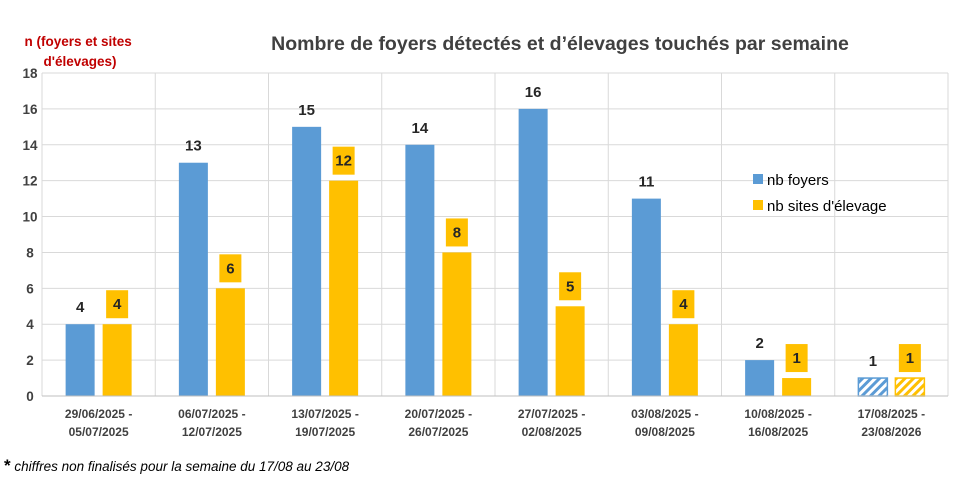 The image size is (980, 492). I want to click on x-tick-label-line: 17/08/2025 -, so click(891, 414).